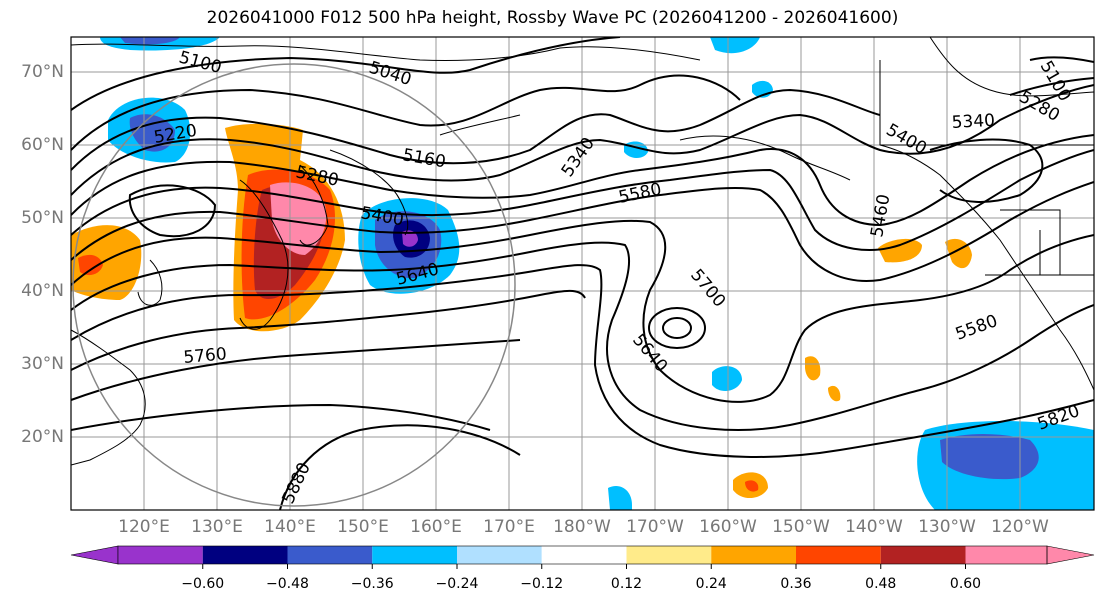 This screenshot has width=1105, height=604. What do you see at coordinates (287, 584) in the screenshot?
I see `colorbar-tick-label: −0.48` at bounding box center [287, 584].